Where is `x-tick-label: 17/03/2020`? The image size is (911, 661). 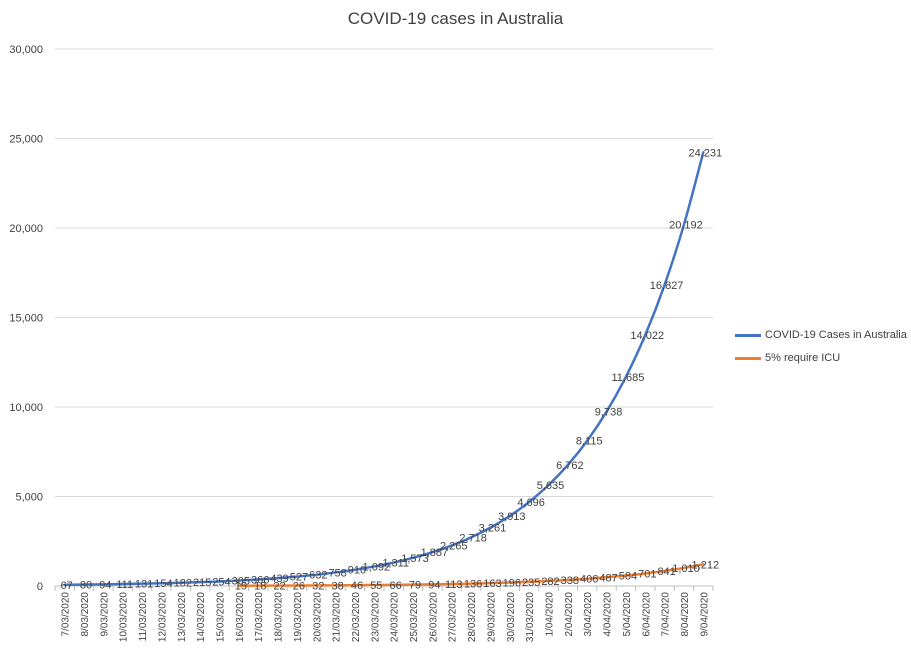
x-tick-label: 17/03/2020 is located at coordinates (259, 617).